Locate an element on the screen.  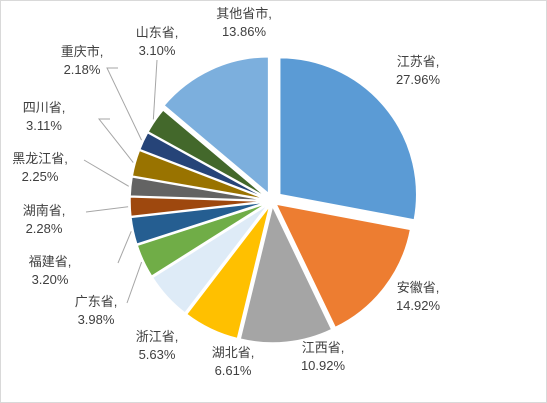
slice-label-value-0: 27.96% is located at coordinates (418, 79).